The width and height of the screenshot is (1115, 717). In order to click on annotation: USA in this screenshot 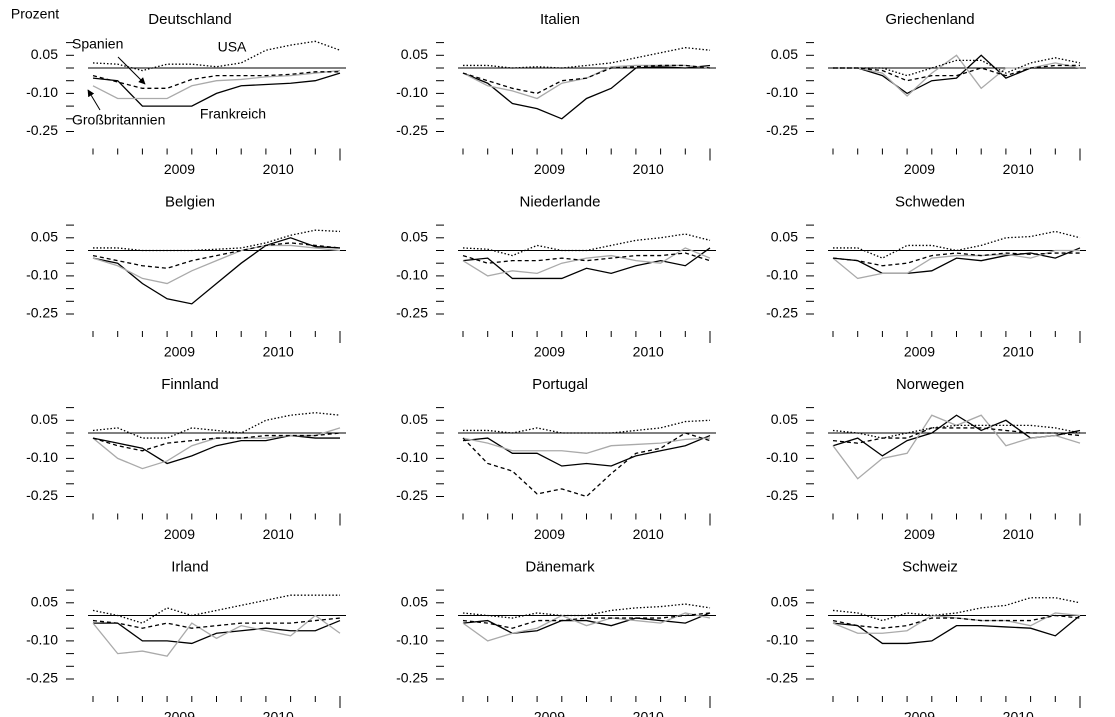, I will do `click(232, 47)`.